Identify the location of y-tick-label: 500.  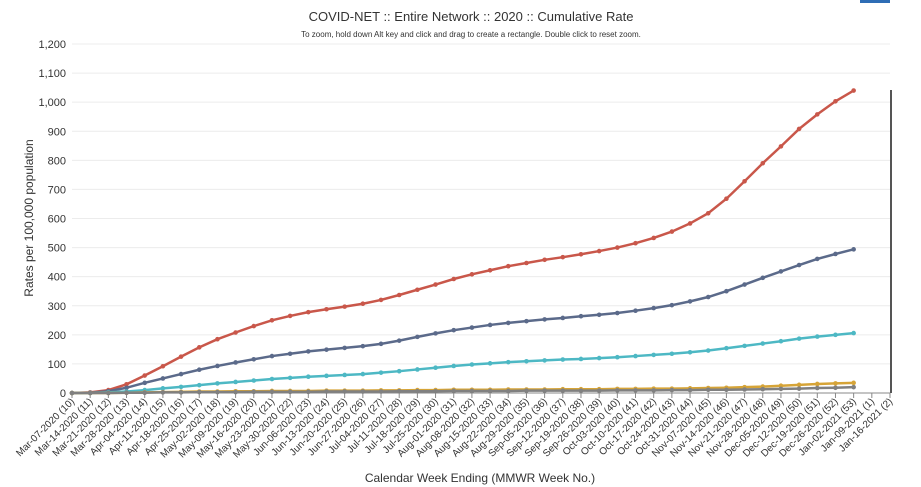
(57, 249).